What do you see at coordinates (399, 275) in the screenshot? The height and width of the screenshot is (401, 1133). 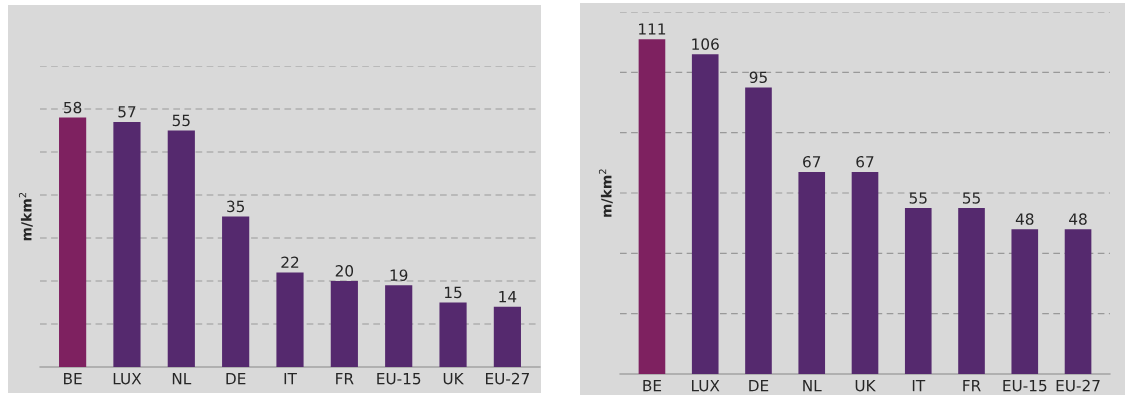 I see `data-label: 19` at bounding box center [399, 275].